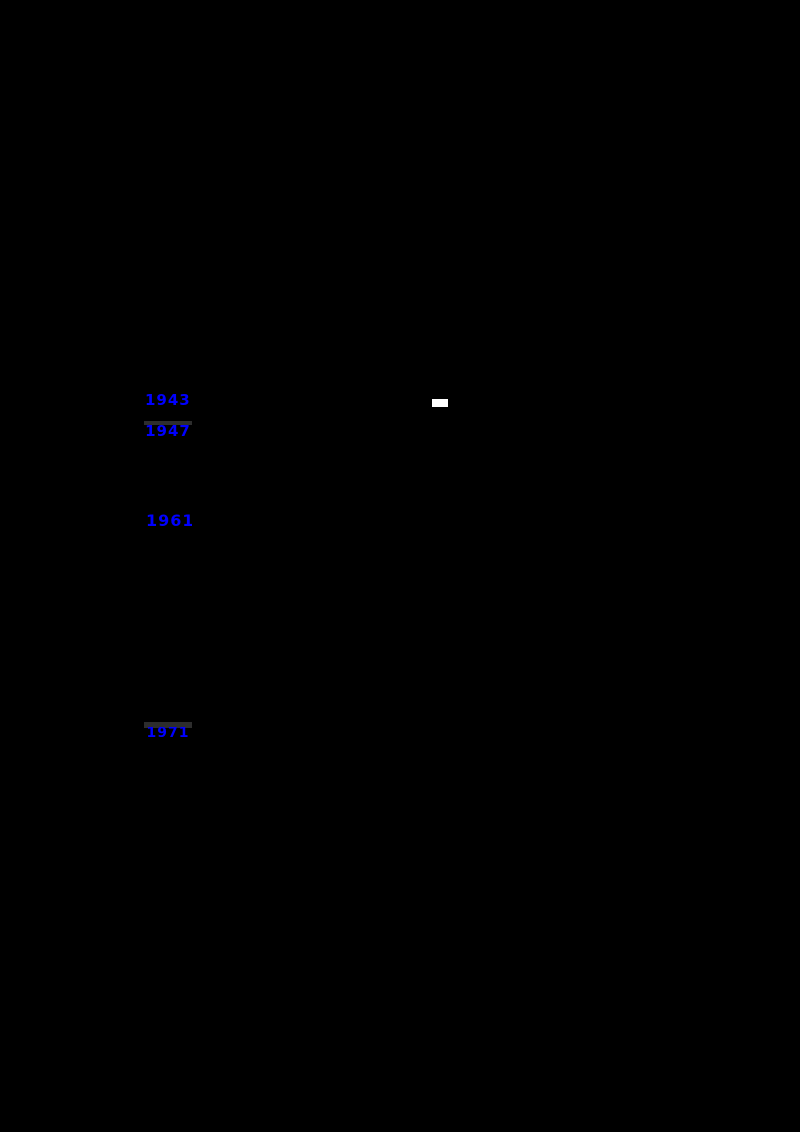  What do you see at coordinates (168, 431) in the screenshot?
I see `year-link: 1947` at bounding box center [168, 431].